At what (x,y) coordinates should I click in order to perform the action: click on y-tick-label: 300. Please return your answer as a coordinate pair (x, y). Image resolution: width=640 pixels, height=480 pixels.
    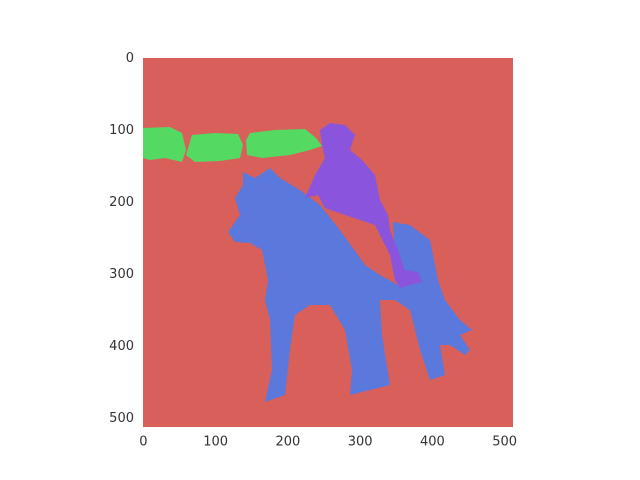
    Looking at the image, I should click on (121, 274).